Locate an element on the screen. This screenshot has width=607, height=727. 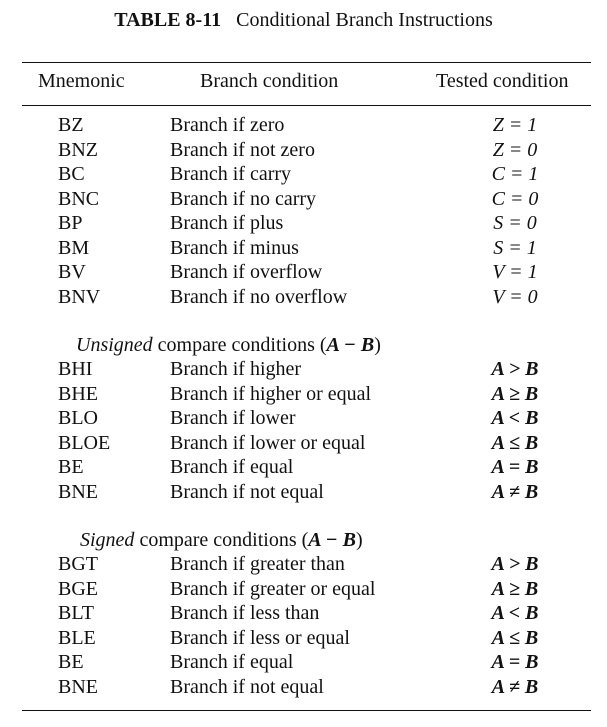
table-row: BM Branch if minus S = 1 is located at coordinates (303, 249).